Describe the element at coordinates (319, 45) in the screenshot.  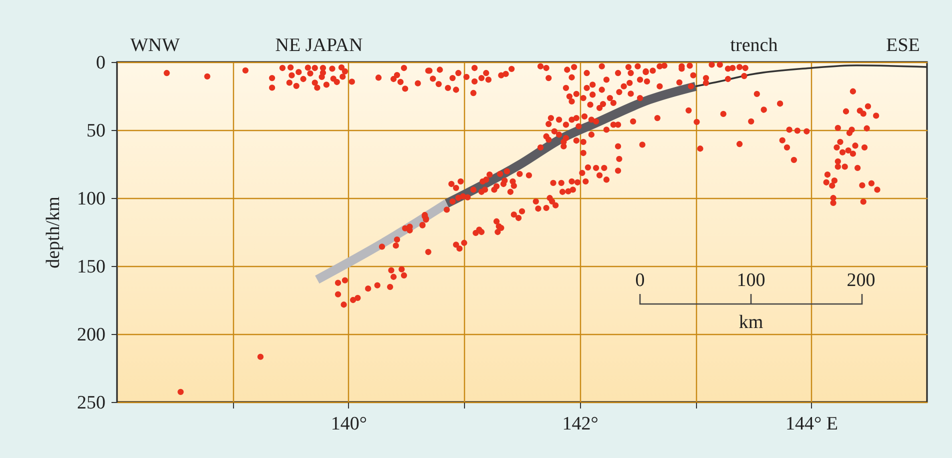
I see `text: NE JAPAN` at that location.